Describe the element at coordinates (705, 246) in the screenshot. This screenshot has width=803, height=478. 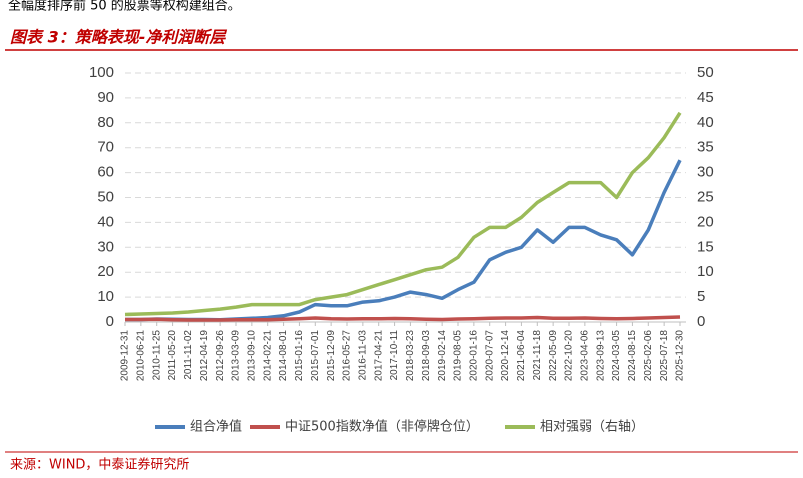
I see `y2-tick-label: 15` at that location.